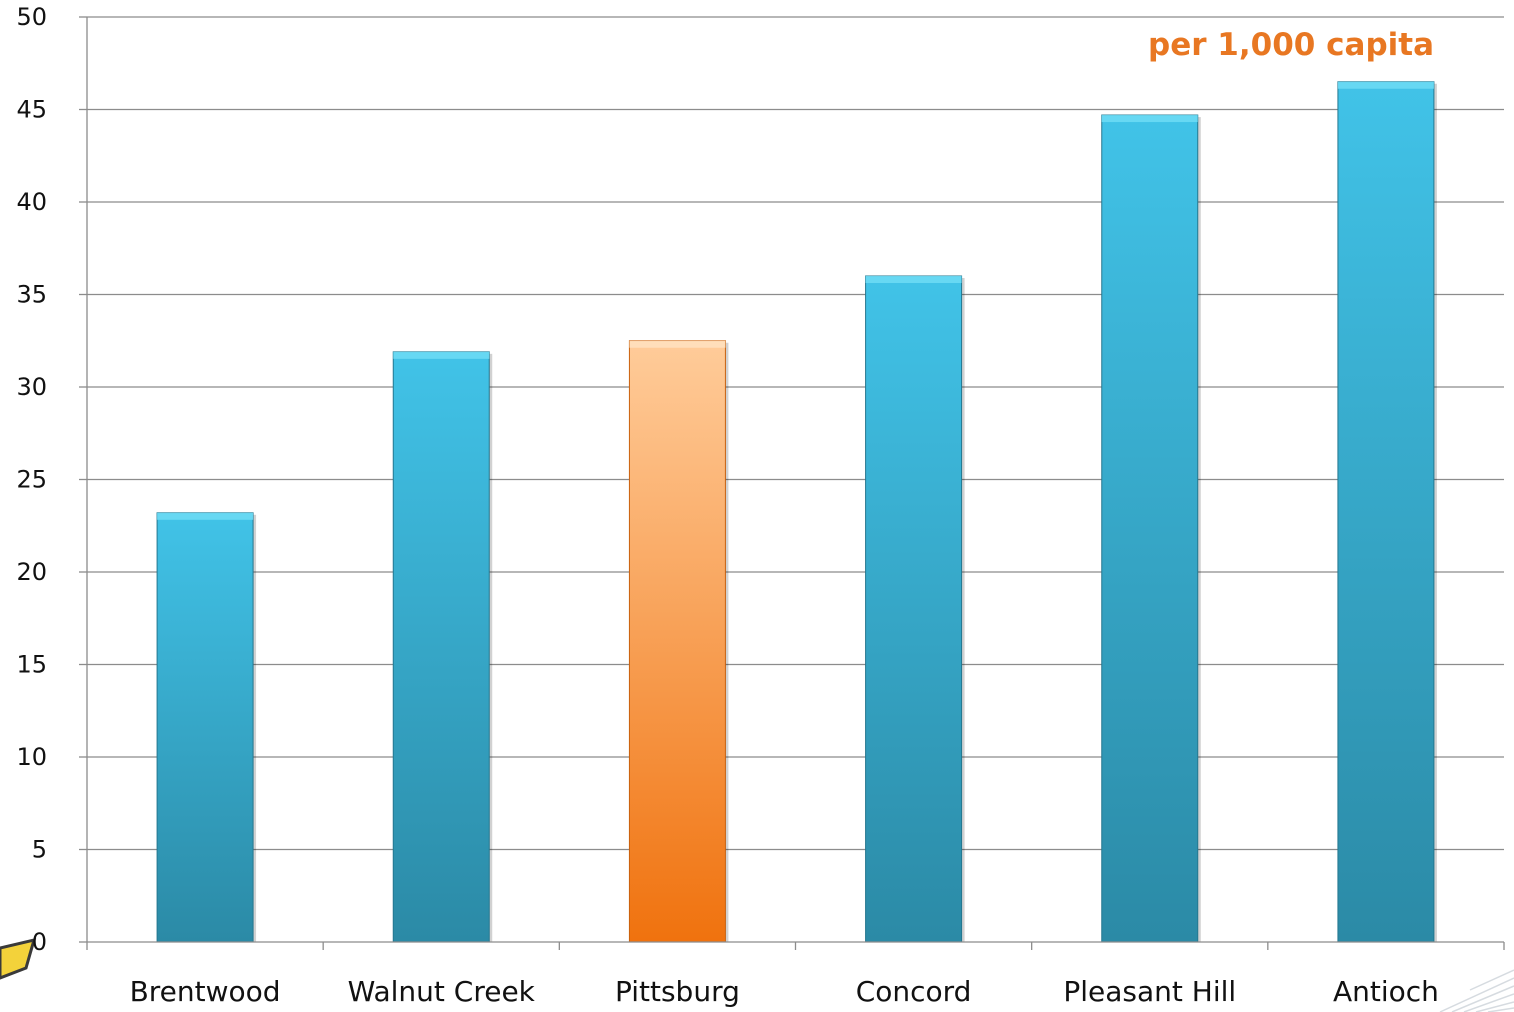 This screenshot has height=1012, width=1514. What do you see at coordinates (1149, 991) in the screenshot?
I see `x-category-label-pleasant-hill: Pleasant Hill` at bounding box center [1149, 991].